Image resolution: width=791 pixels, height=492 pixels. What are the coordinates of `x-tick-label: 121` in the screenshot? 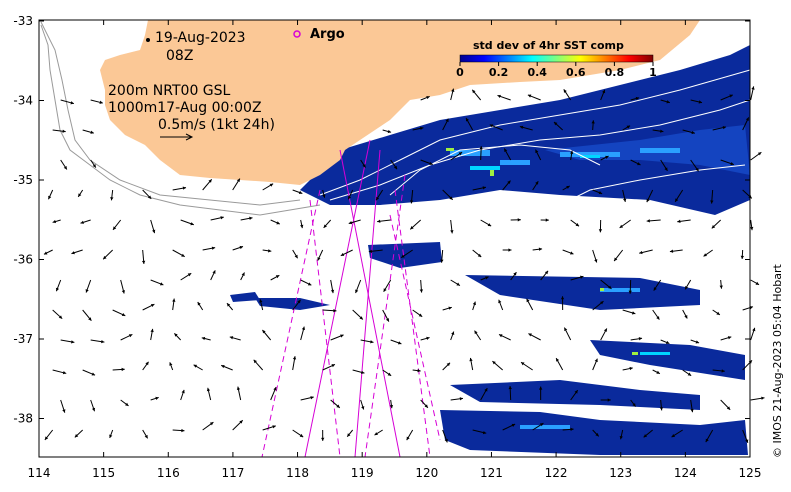 It's located at (491, 473).